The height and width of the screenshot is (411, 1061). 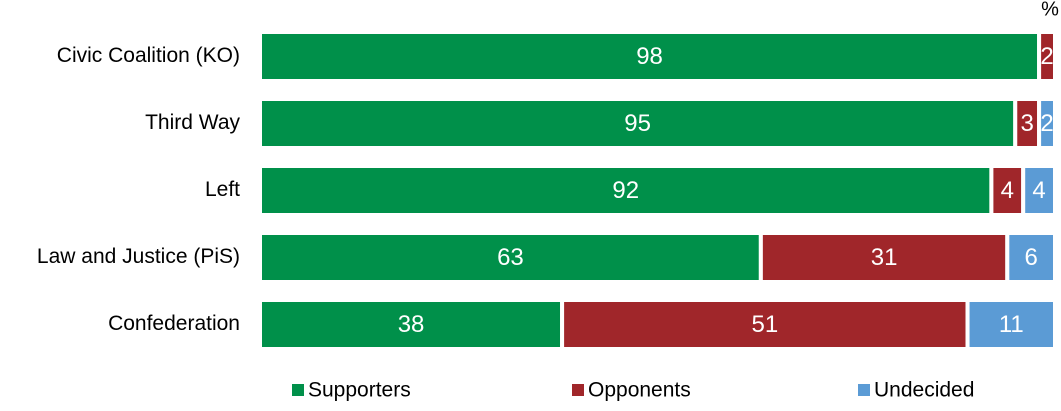 I want to click on value-label: 98, so click(x=649, y=56).